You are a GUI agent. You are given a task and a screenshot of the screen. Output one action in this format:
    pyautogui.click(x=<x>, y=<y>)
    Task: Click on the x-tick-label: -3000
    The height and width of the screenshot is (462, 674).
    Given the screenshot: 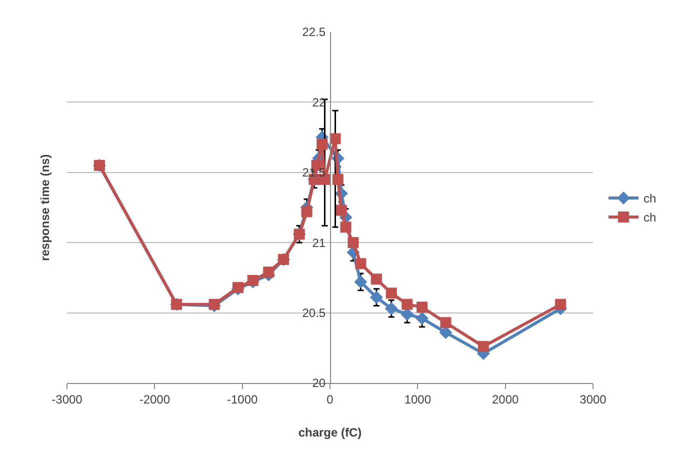 What is the action you would take?
    pyautogui.click(x=67, y=399)
    